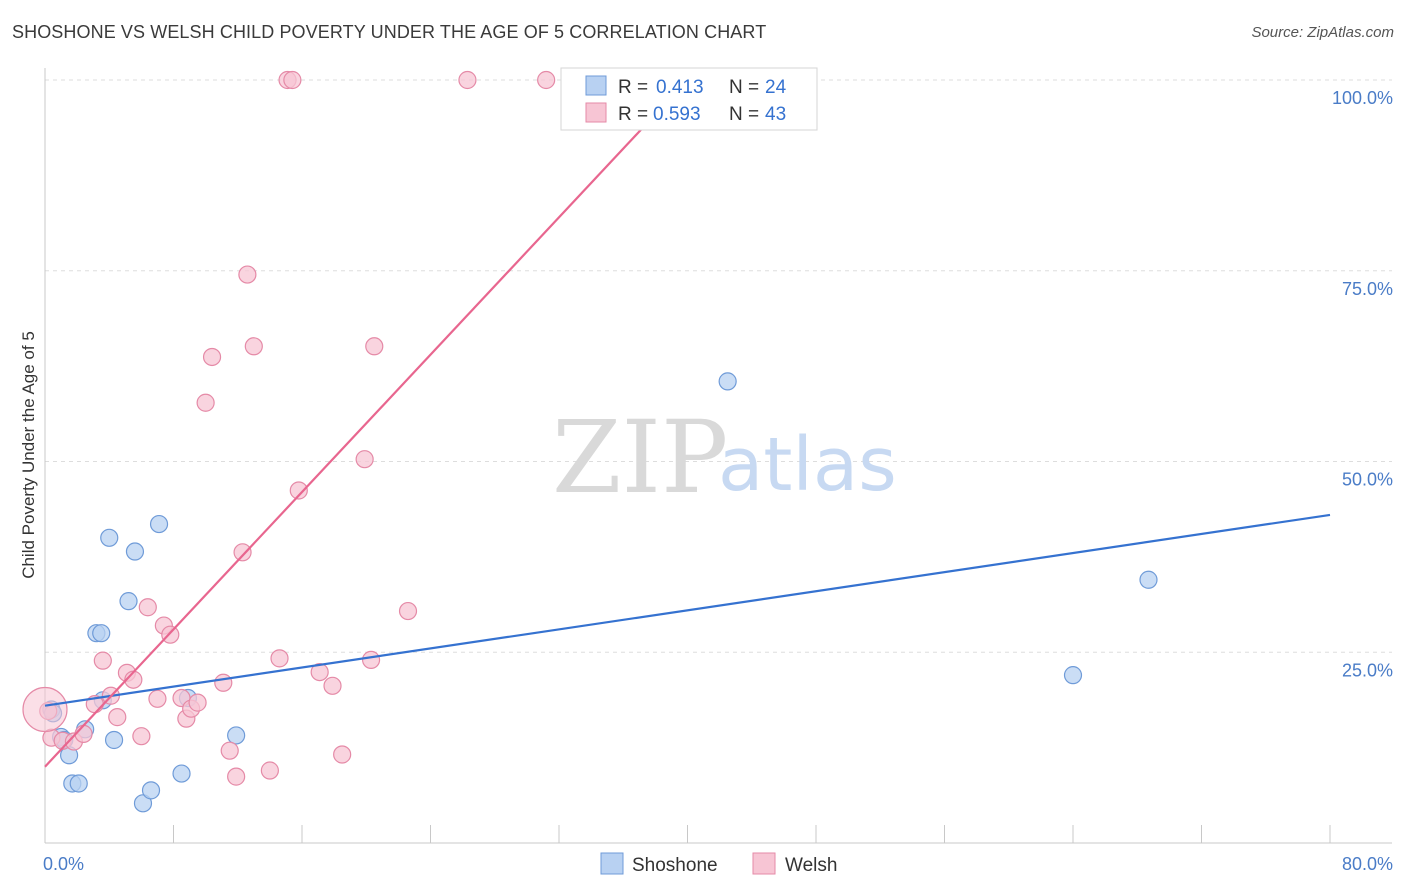 The image size is (1406, 892). What do you see at coordinates (1367, 480) in the screenshot?
I see `y-tick-label: 50.0%` at bounding box center [1367, 480].